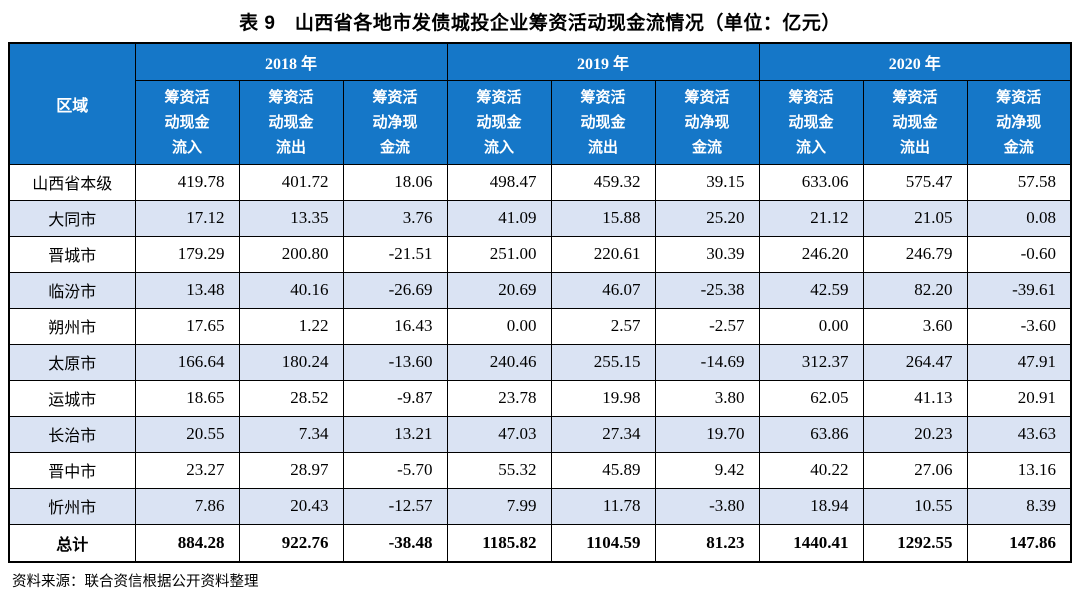 The image size is (1080, 604). I want to click on value-cell: 23.78, so click(499, 398).